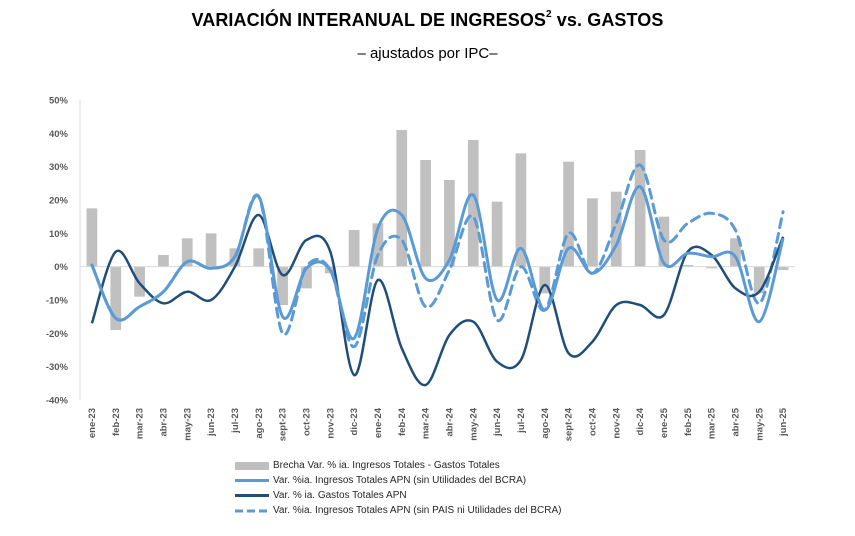 This screenshot has height=536, width=855. I want to click on x-tick-label: sept-23, so click(283, 424).